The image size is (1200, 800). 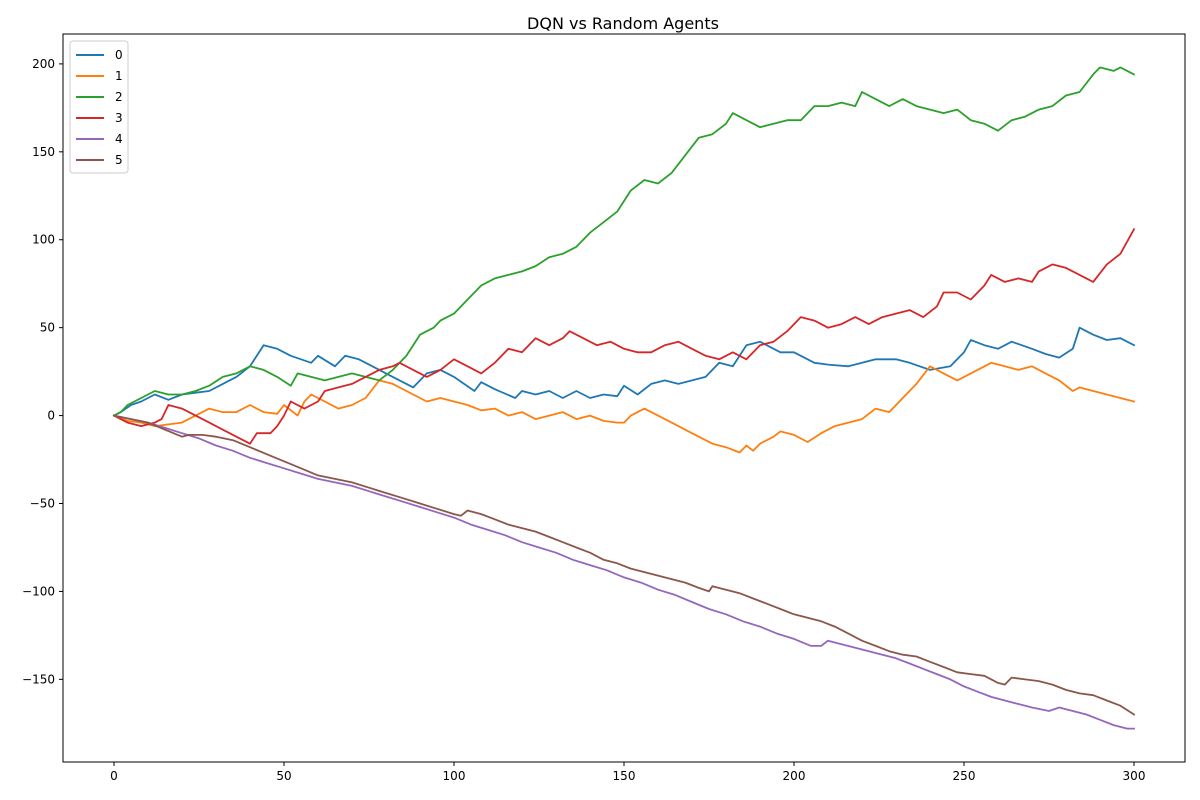 What do you see at coordinates (43, 240) in the screenshot?
I see `y-tick-label: 100` at bounding box center [43, 240].